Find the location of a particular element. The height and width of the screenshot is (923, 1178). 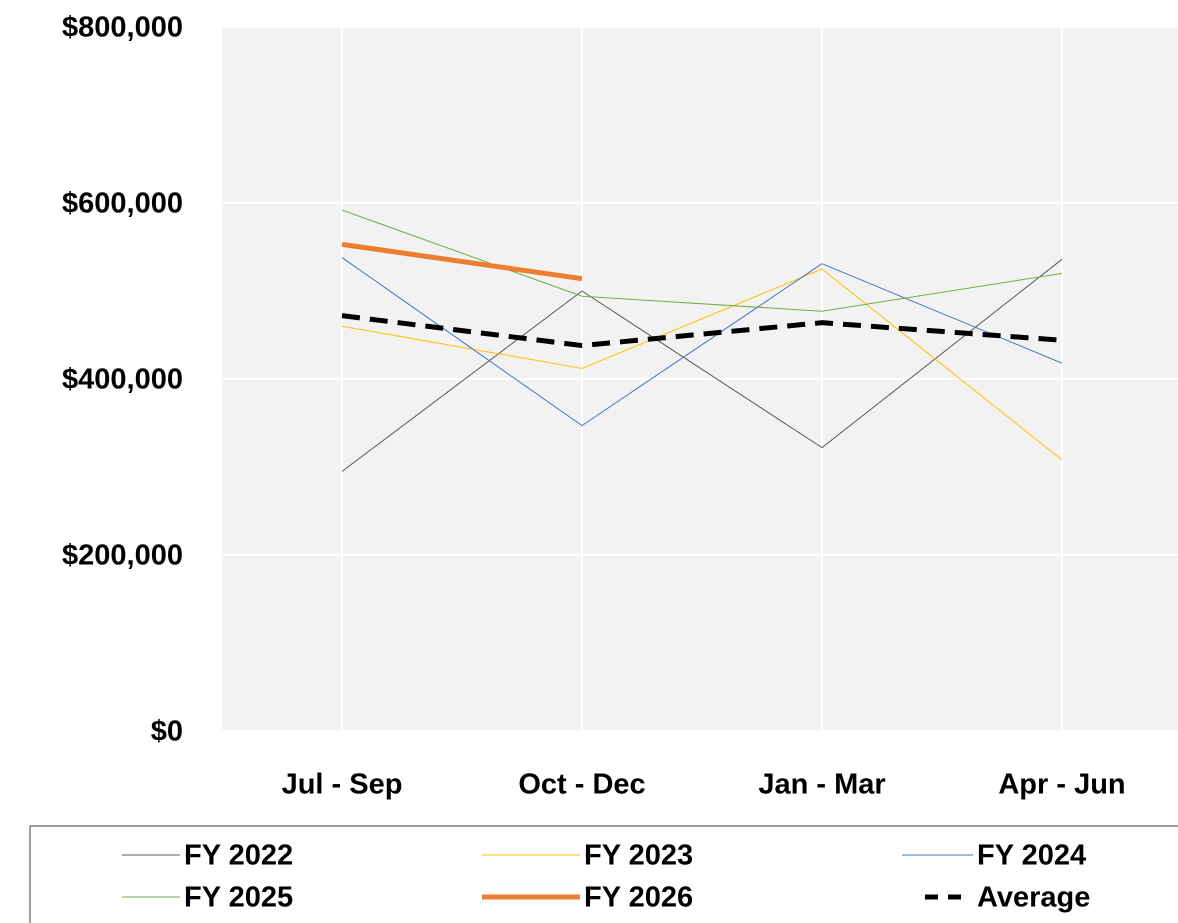

legend-label: FY 2023 is located at coordinates (638, 856).